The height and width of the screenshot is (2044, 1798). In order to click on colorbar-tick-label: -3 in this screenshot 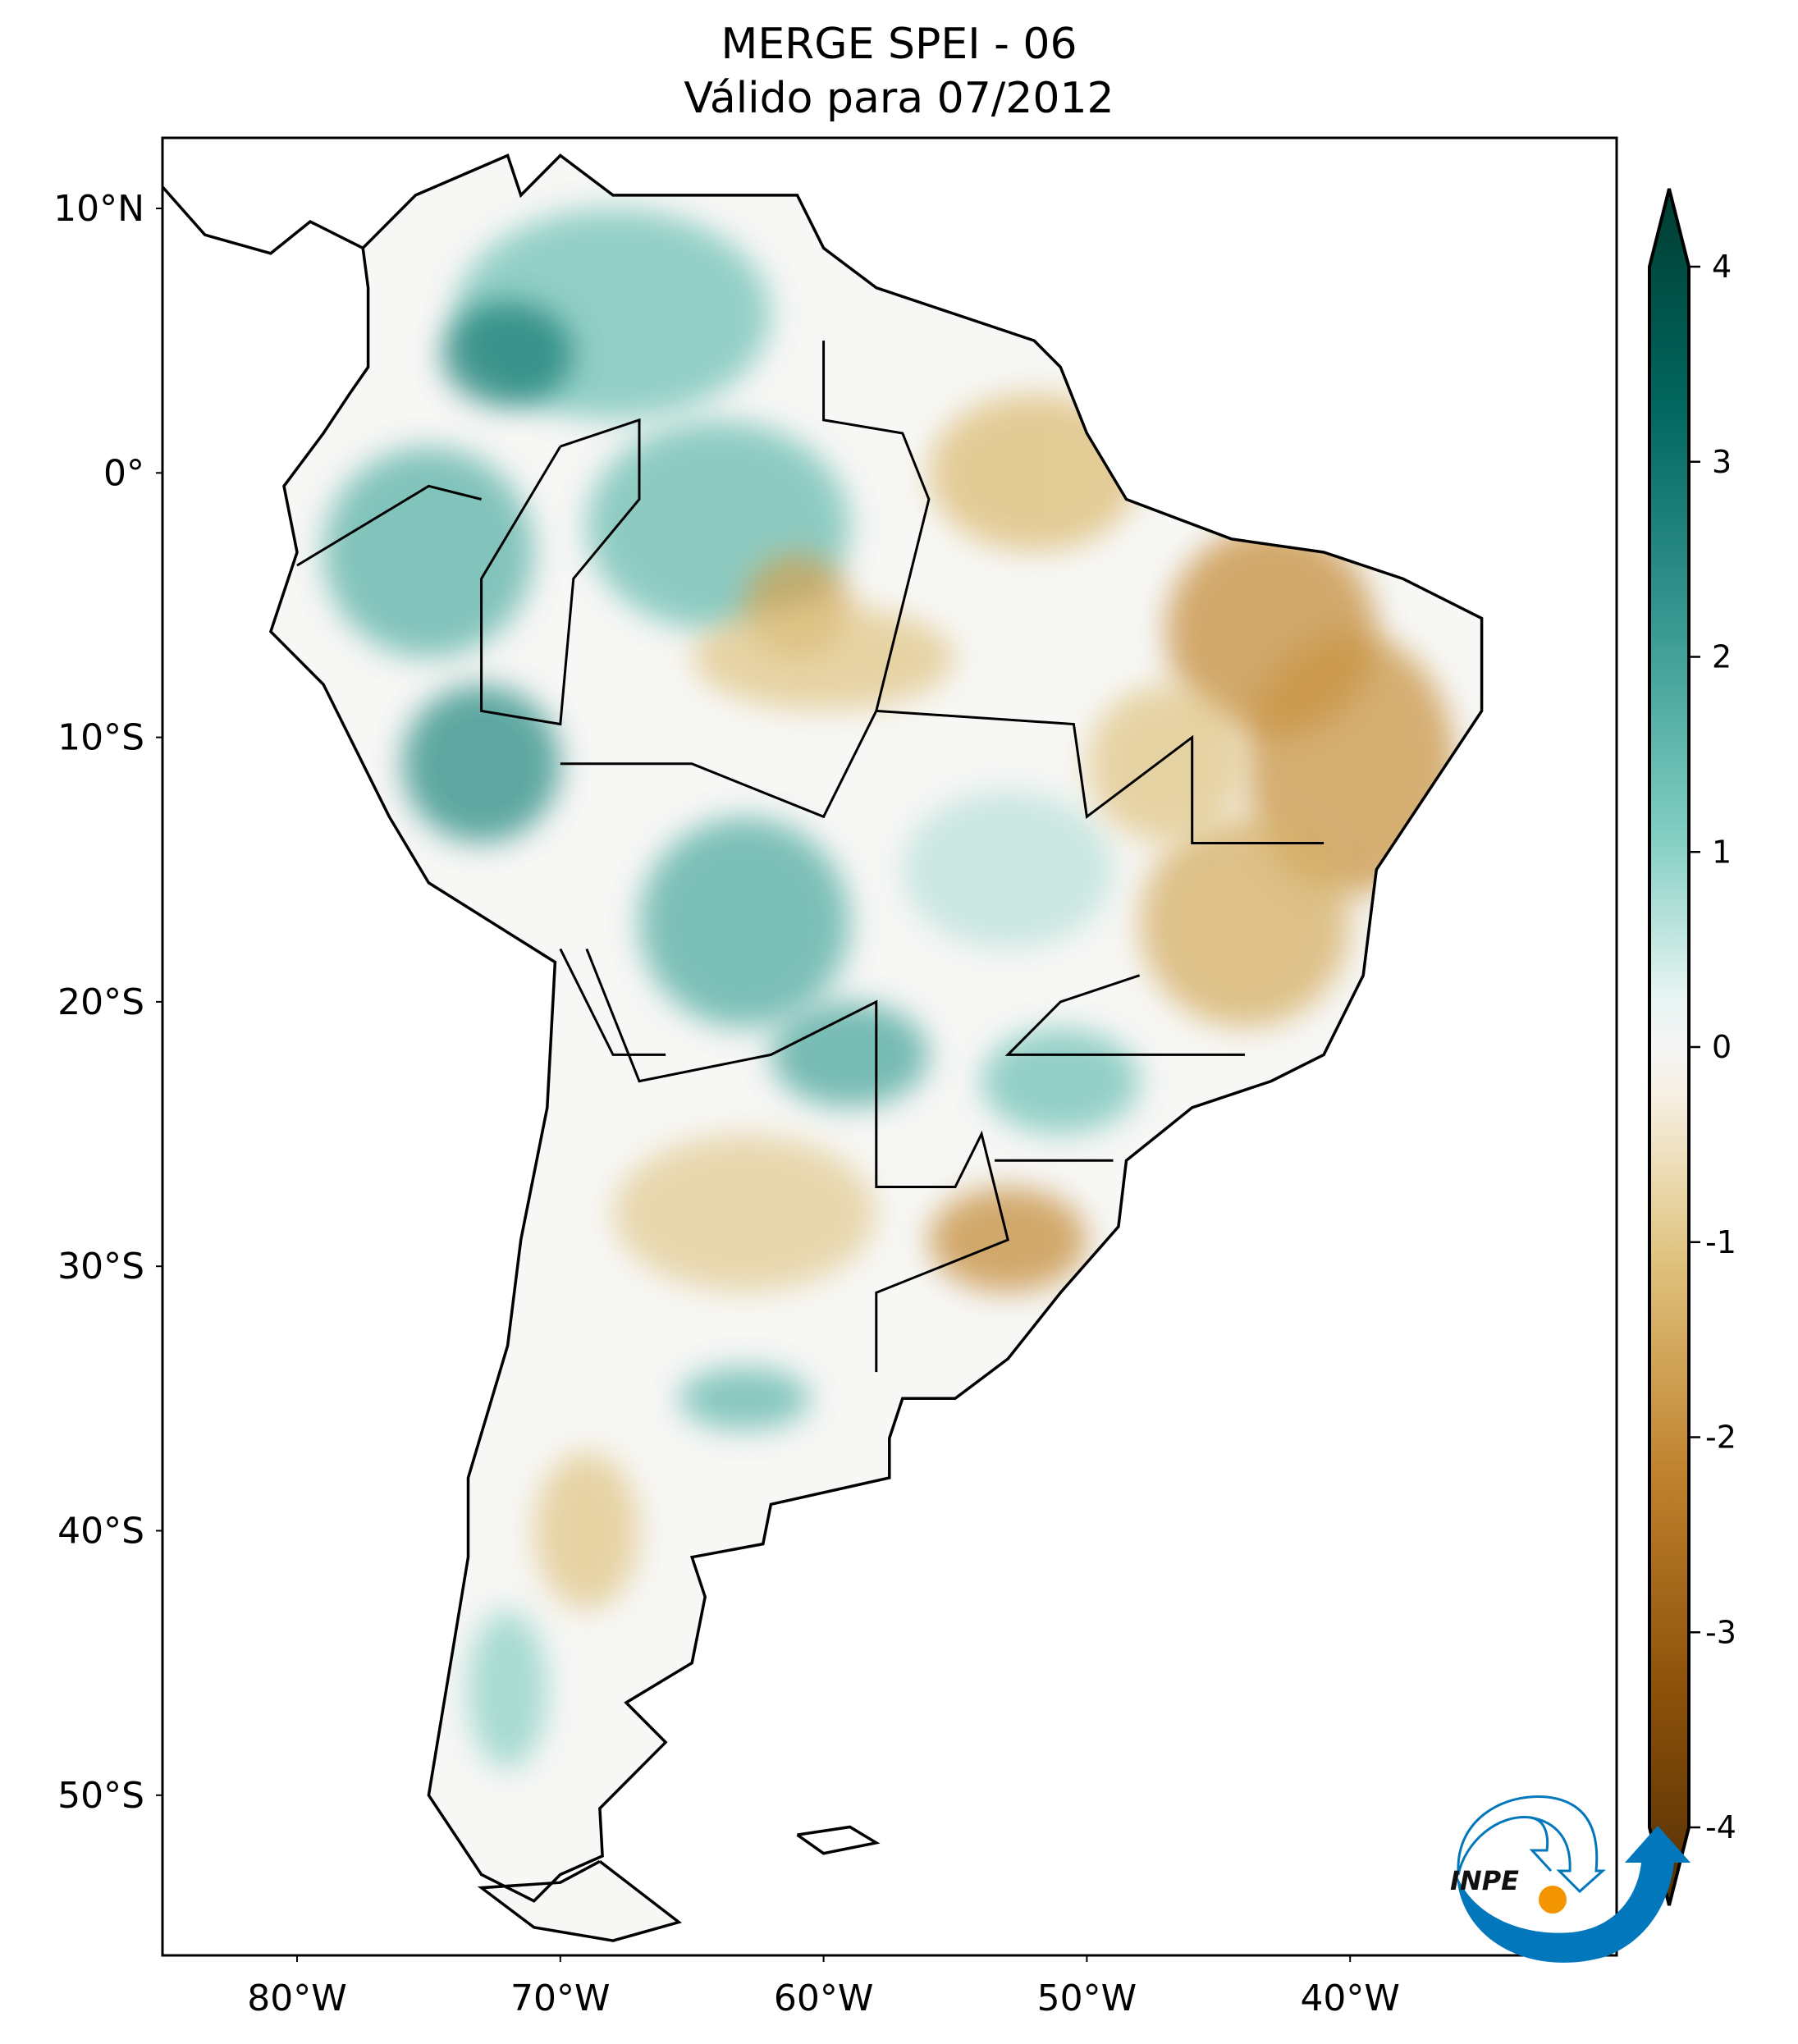, I will do `click(1720, 1632)`.